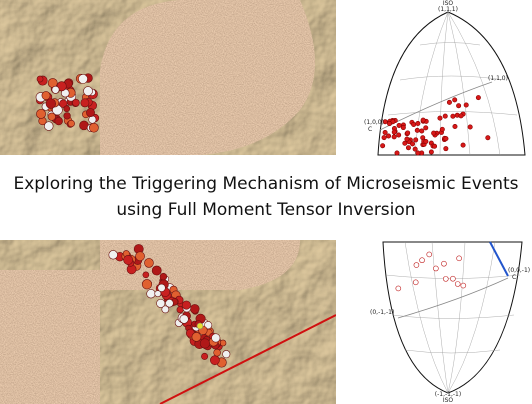 This screenshot has height=404, width=532. I want to click on apex-coord: (1,1,1), so click(448, 9).